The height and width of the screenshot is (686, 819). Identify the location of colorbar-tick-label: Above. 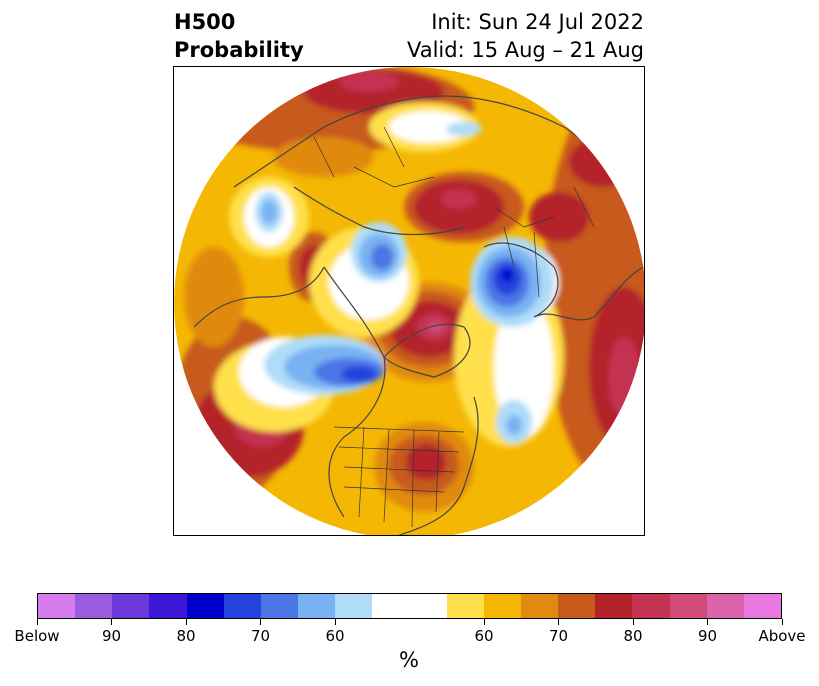
(782, 636).